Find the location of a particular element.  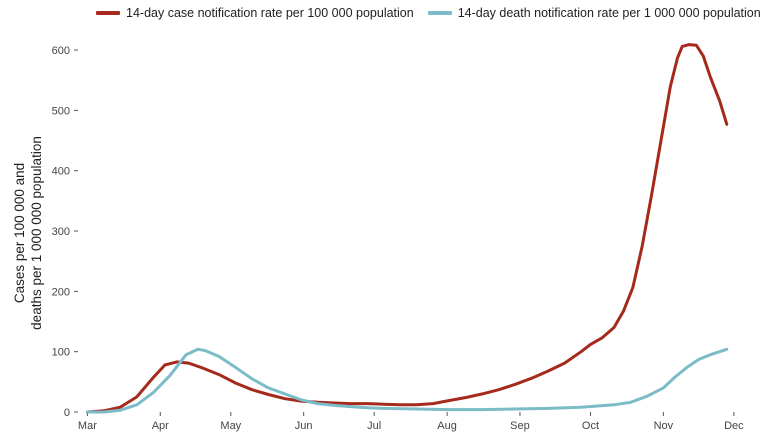

y-tick-label: 0 is located at coordinates (67, 413).